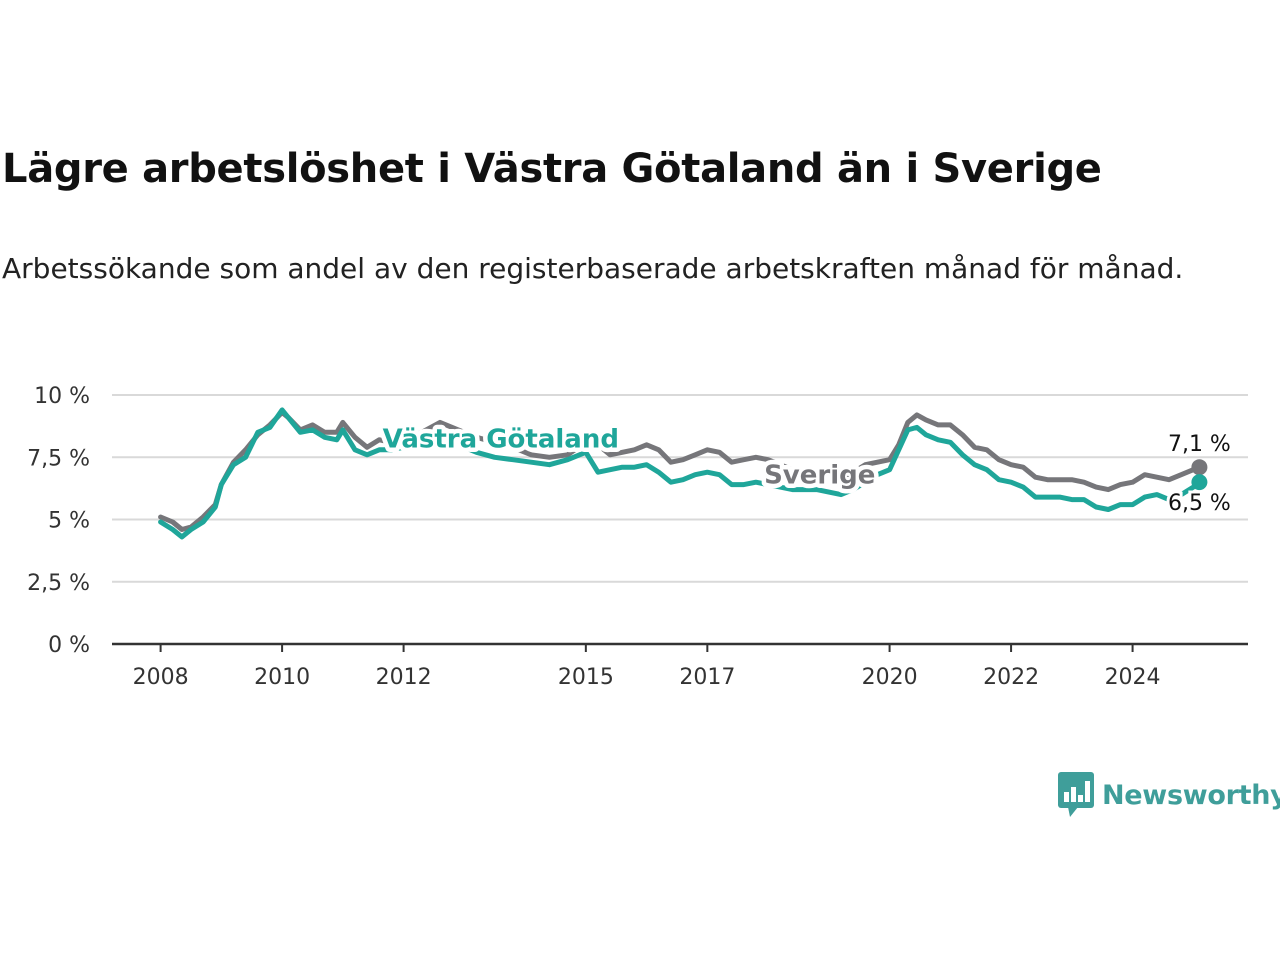  I want to click on y-axis-ticks: 0 % 2,5 % 5 % 7,5 % 10 %, so click(58, 521).